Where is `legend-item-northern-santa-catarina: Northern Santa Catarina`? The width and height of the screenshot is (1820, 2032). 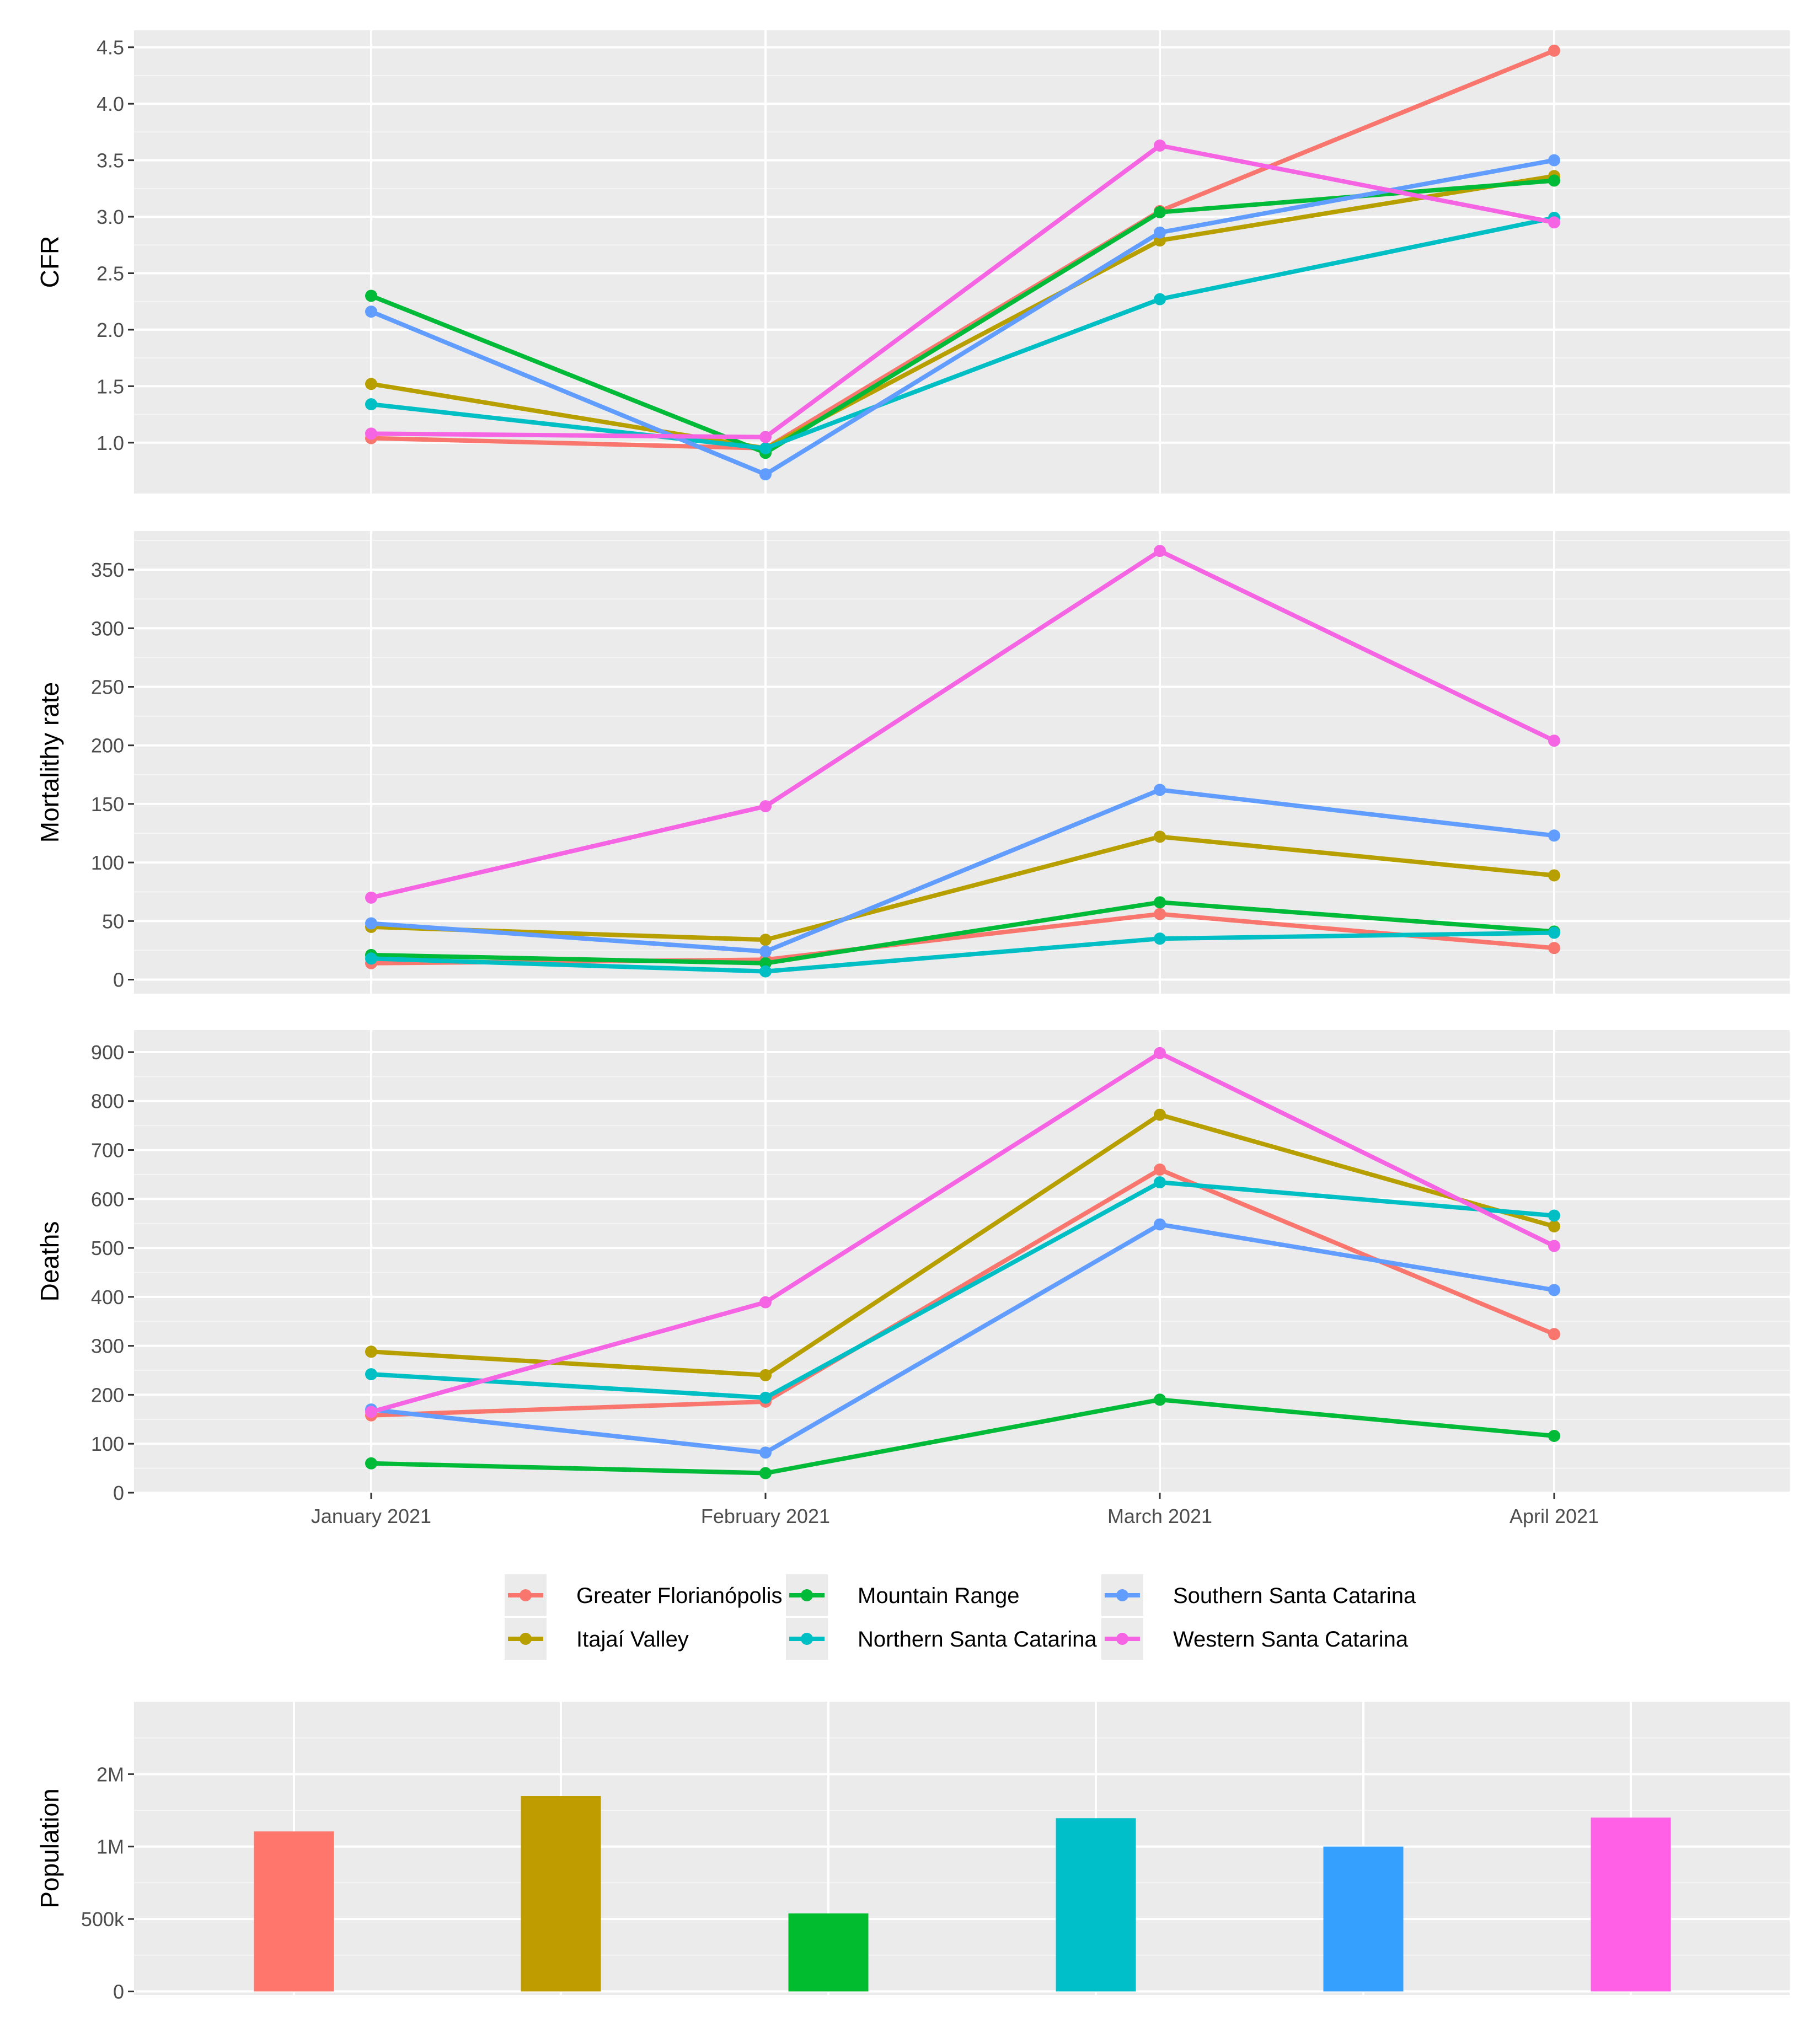 legend-item-northern-santa-catarina: Northern Santa Catarina is located at coordinates (941, 1639).